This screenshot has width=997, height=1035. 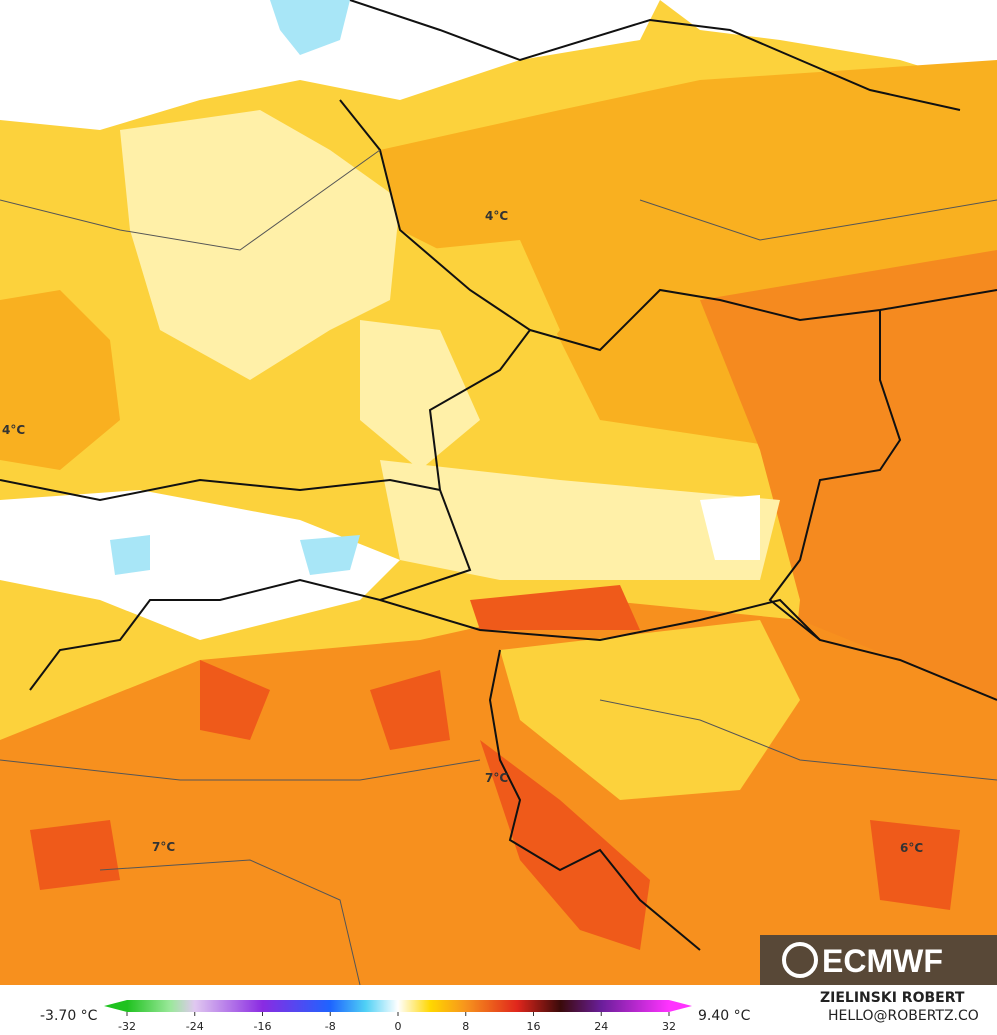 I want to click on colorbar-tick-label: 32, so click(x=669, y=1026).